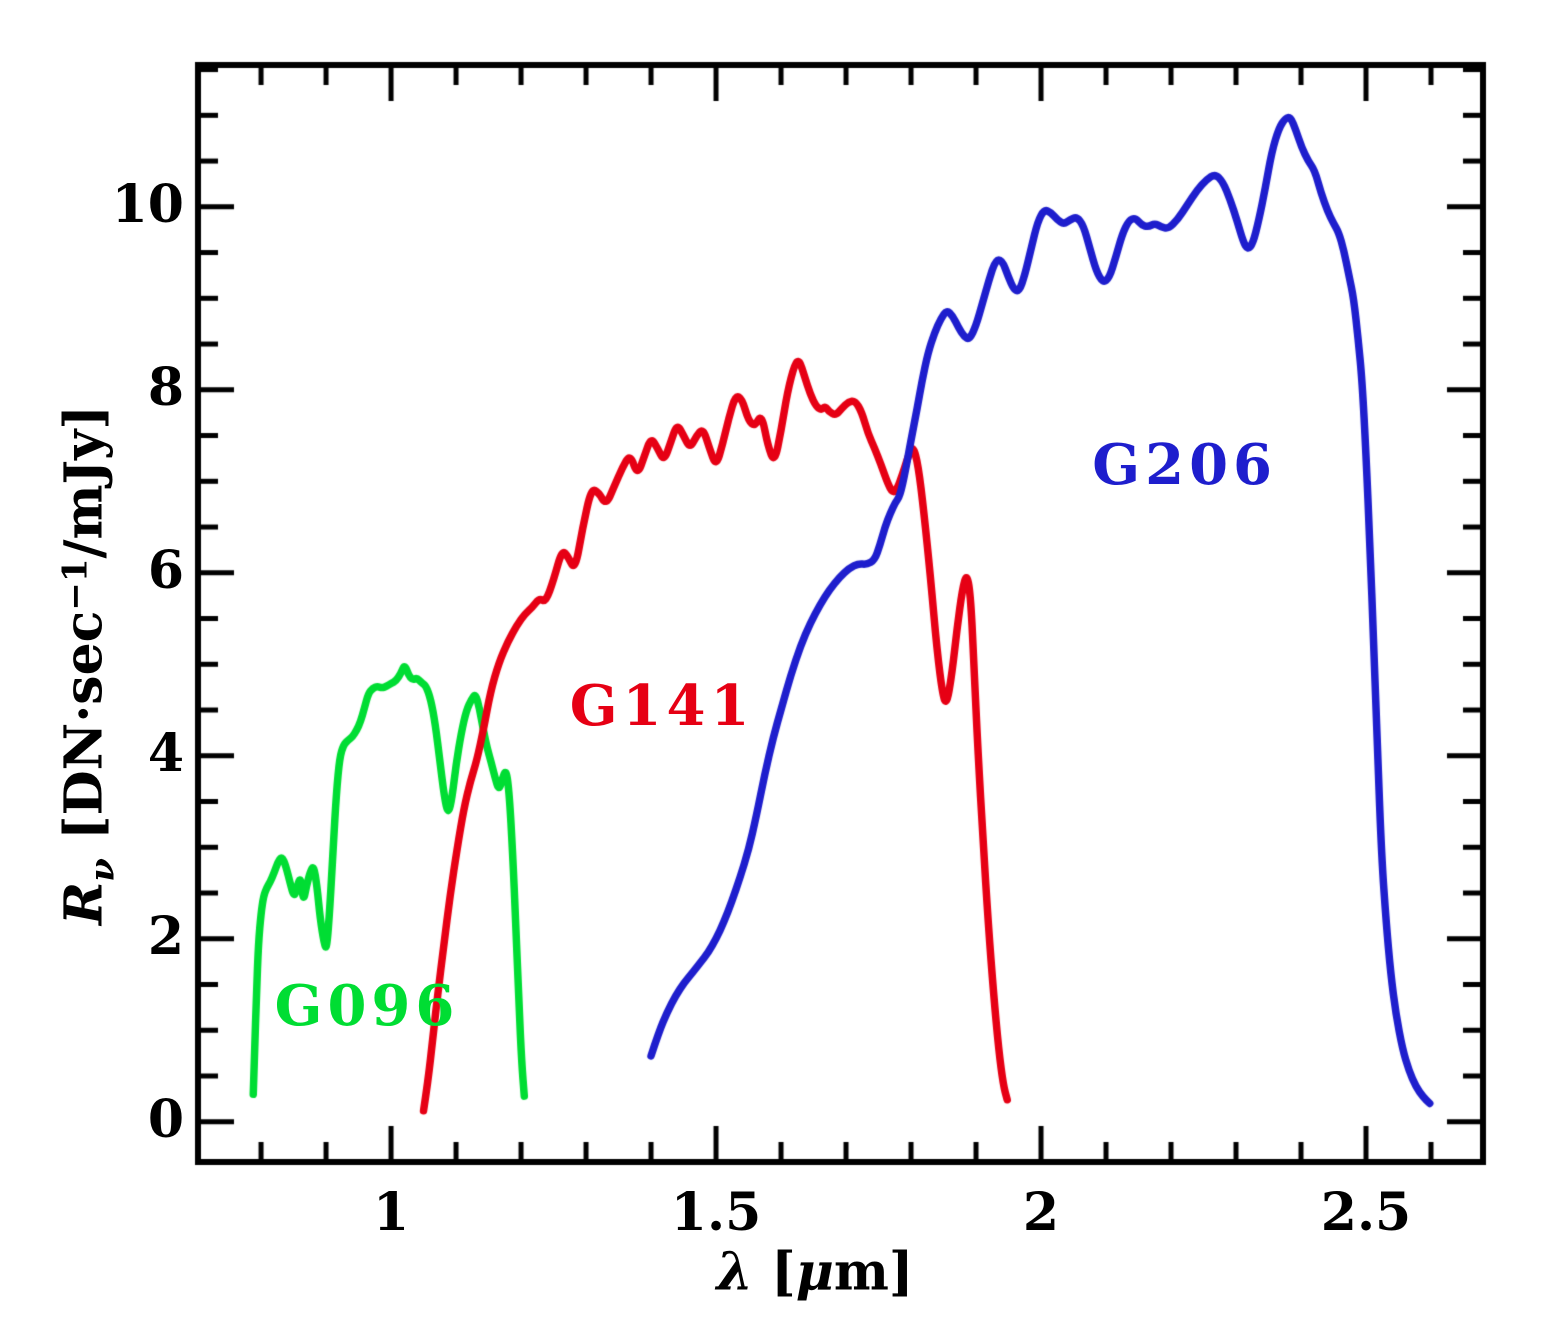  I want to click on series-label-g206: G206, so click(1185, 464).